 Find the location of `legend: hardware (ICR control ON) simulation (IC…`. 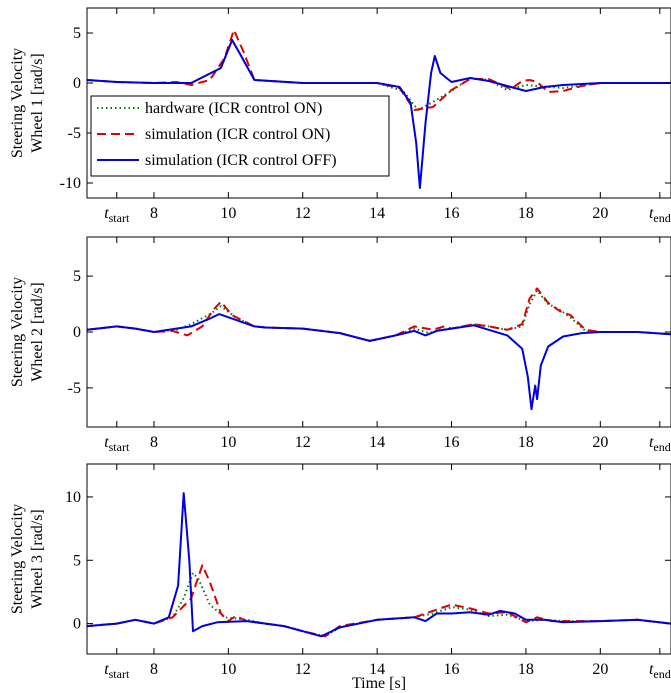

legend: hardware (ICR control ON) simulation (IC… is located at coordinates (240, 136).